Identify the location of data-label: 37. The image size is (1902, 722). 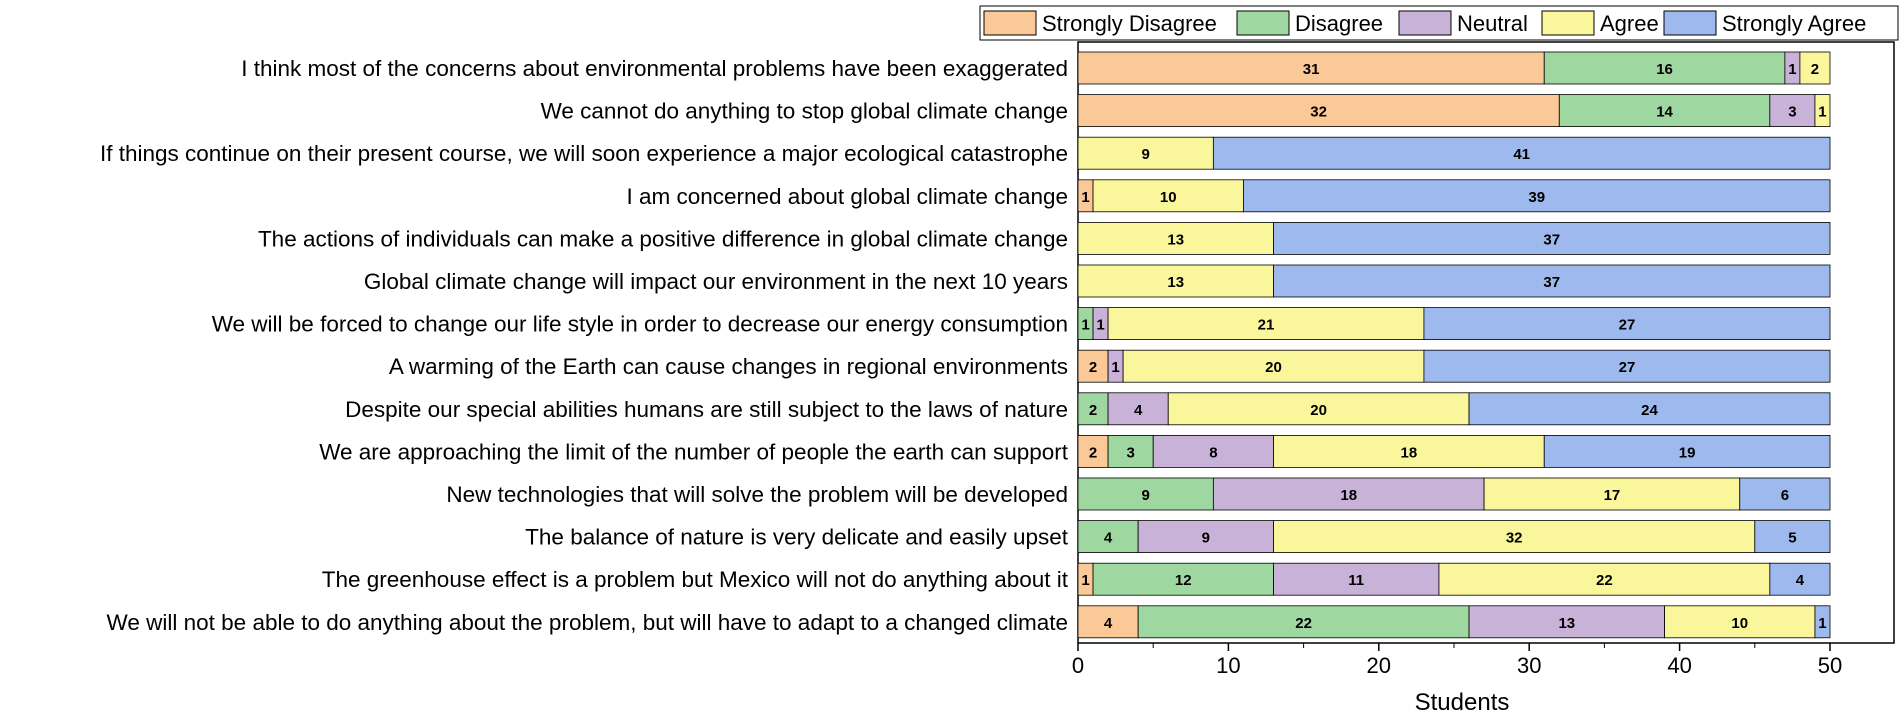
(1551, 282).